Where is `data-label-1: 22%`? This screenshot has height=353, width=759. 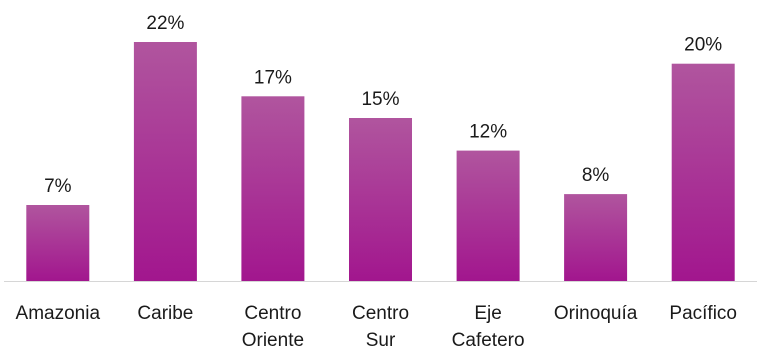
data-label-1: 22% is located at coordinates (165, 23).